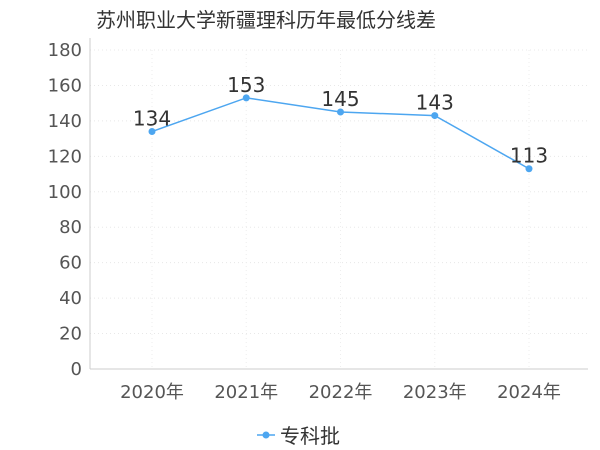 The height and width of the screenshot is (450, 600). What do you see at coordinates (65, 156) in the screenshot?
I see `y-tick-label: 120` at bounding box center [65, 156].